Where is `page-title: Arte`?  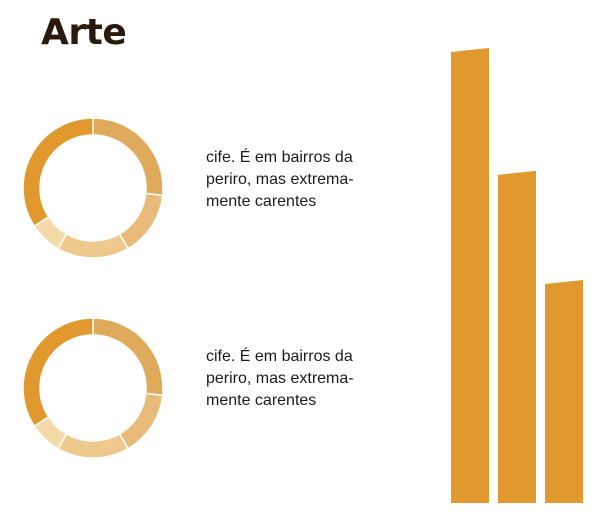 page-title: Arte is located at coordinates (84, 32).